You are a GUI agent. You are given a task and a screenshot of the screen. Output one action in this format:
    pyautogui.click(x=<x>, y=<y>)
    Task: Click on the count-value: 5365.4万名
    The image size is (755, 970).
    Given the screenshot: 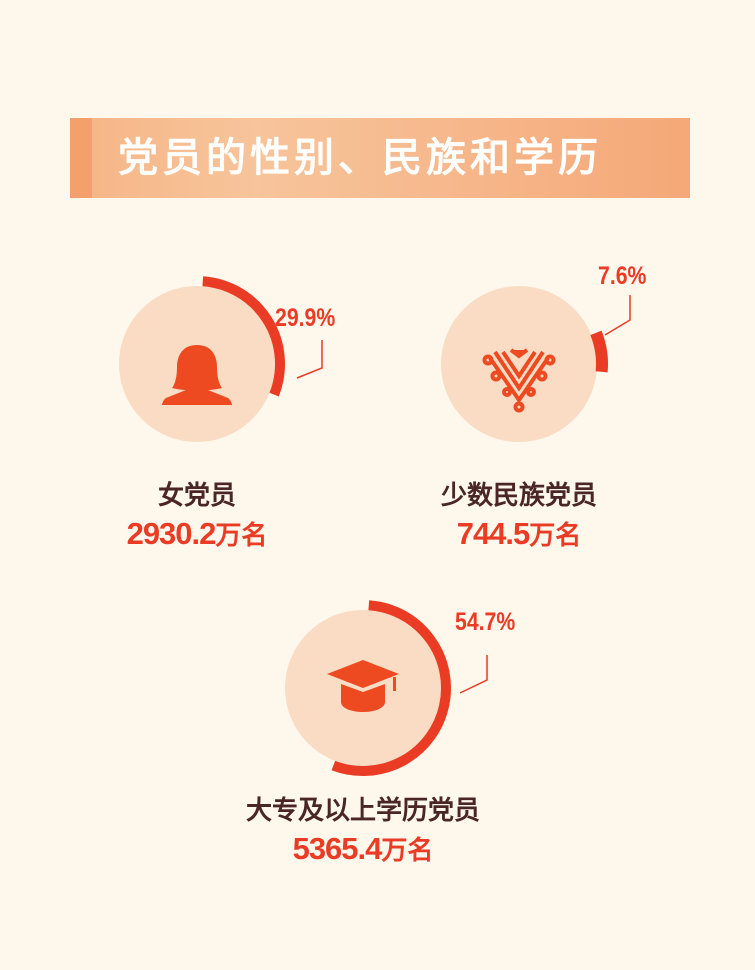 What is the action you would take?
    pyautogui.click(x=363, y=848)
    